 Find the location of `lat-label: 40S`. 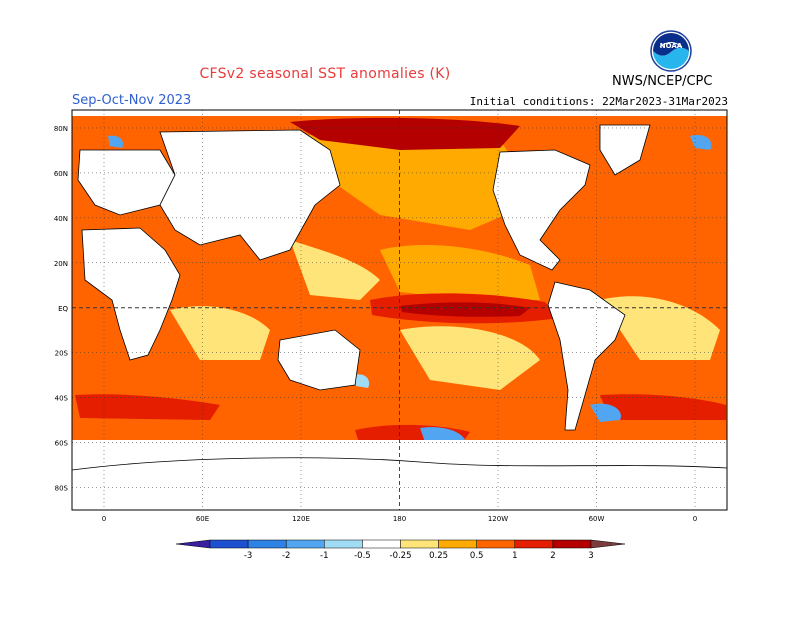

lat-label: 40S is located at coordinates (62, 399).